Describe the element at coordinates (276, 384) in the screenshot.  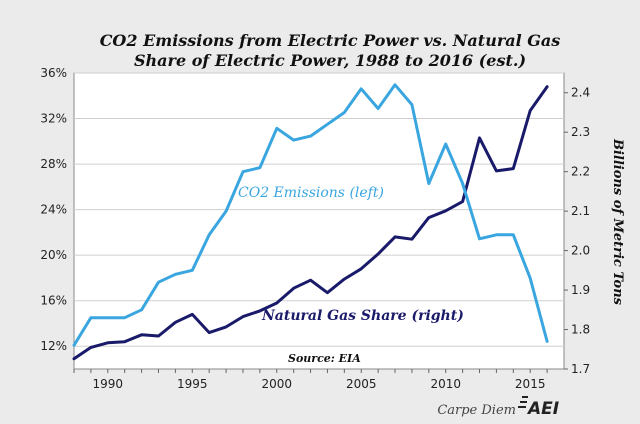
I see `x-tick-label: 2000` at that location.